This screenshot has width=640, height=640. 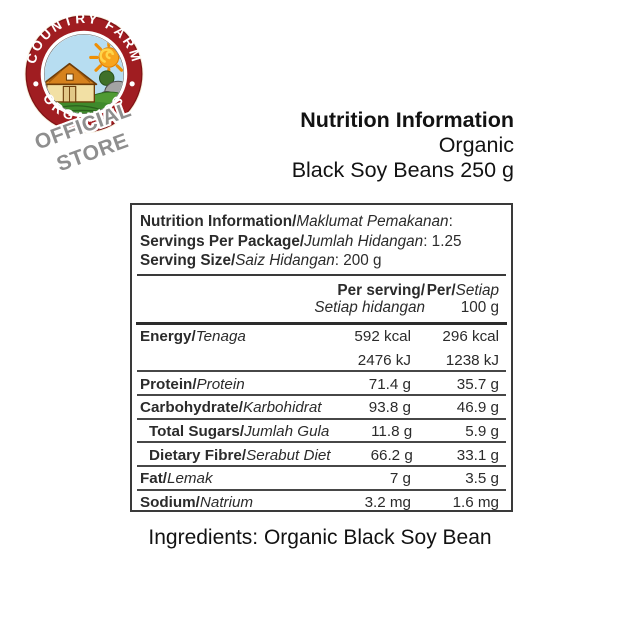 What do you see at coordinates (321, 479) in the screenshot?
I see `row-fat: Fat/Lemak 7 g 3.5 g` at bounding box center [321, 479].